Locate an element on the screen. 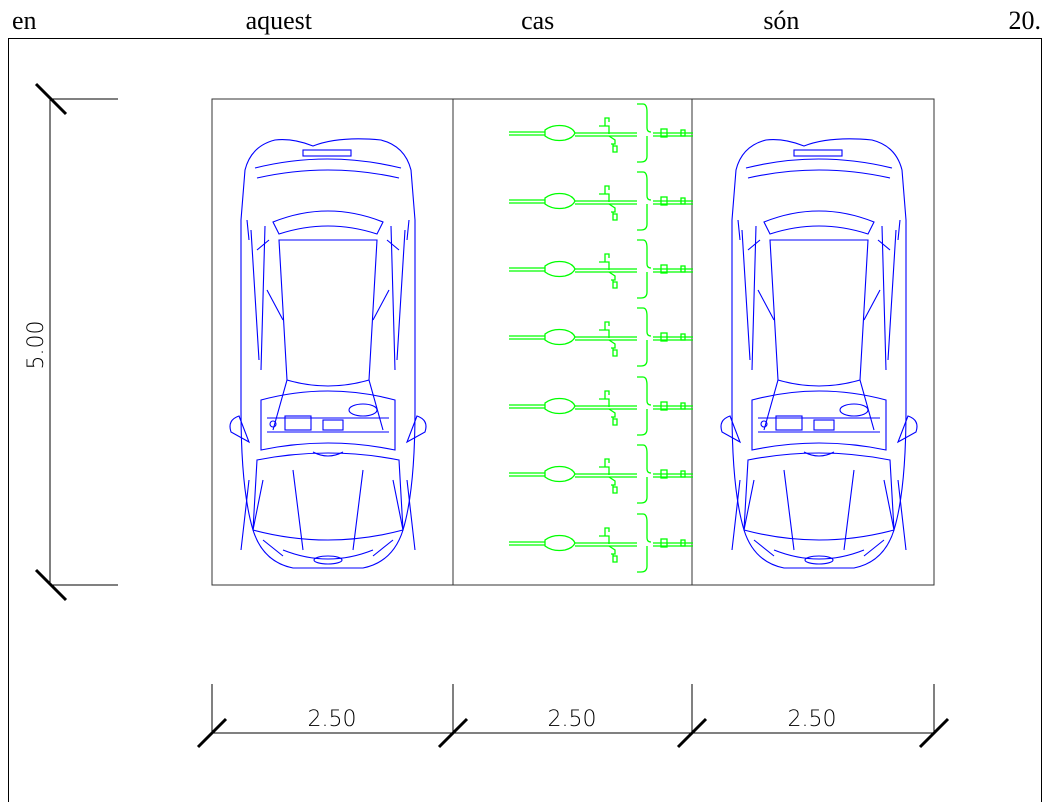 This screenshot has width=1055, height=802. height-dimension-label: 5.00 is located at coordinates (36, 345).